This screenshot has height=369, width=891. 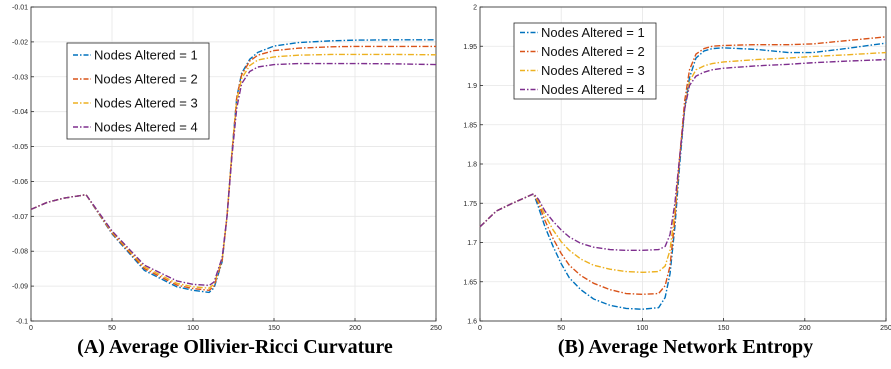 I want to click on y-tick-label: 1.65, so click(x=470, y=282).